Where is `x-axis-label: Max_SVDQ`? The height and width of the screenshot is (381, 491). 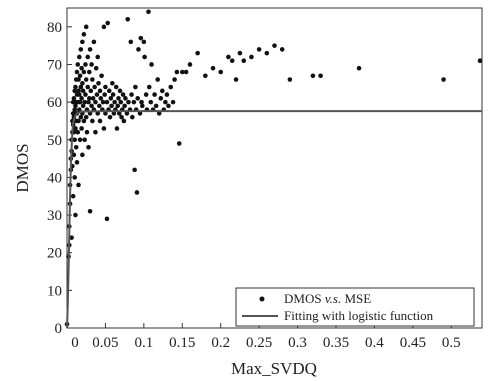
x-axis-label: Max_SVDQ is located at coordinates (274, 368).